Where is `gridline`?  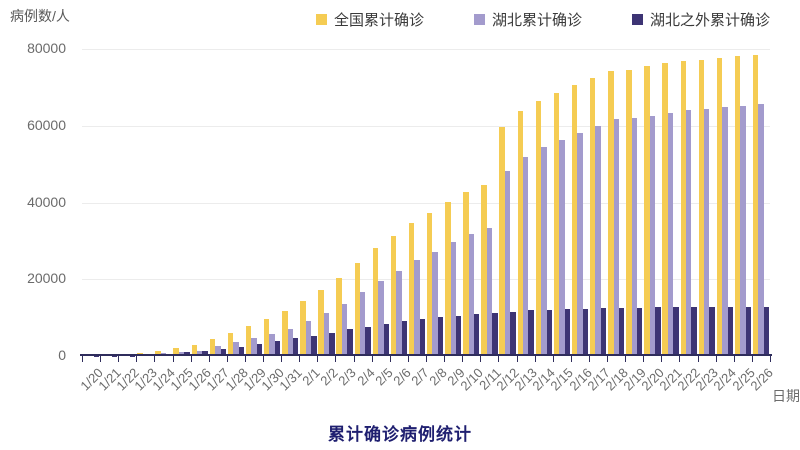 gridline is located at coordinates (426, 49).